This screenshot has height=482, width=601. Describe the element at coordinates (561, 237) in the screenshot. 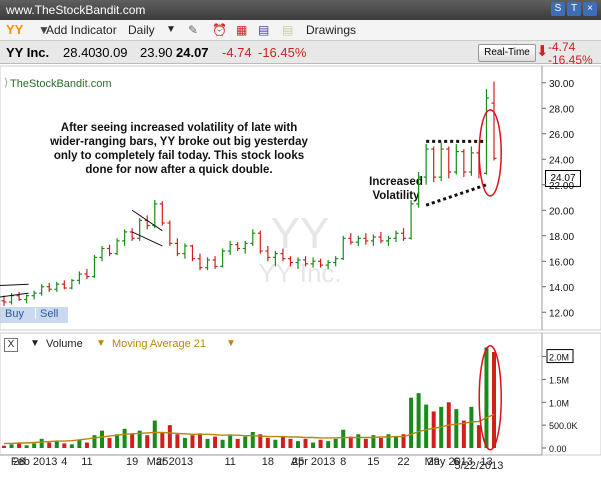

I see `price-tick-label: 18.00` at that location.